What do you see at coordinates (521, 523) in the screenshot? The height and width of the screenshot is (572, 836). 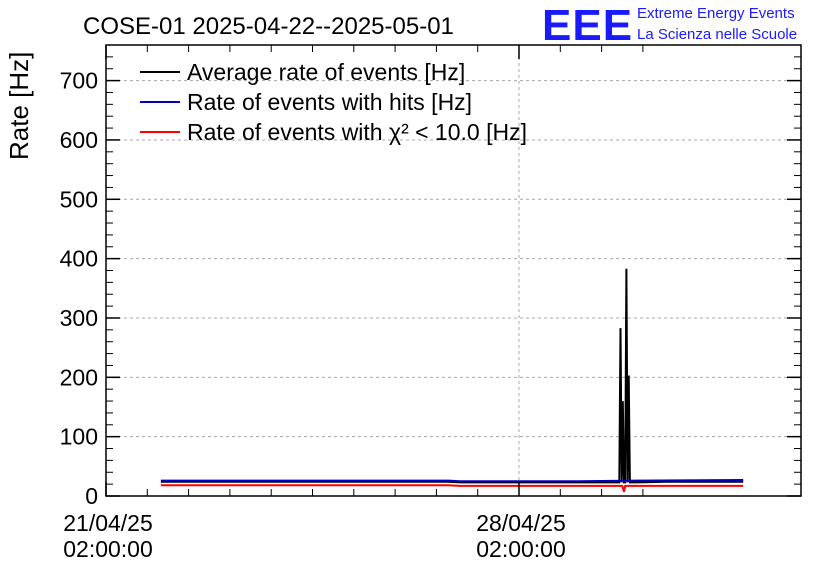 I see `x-tick-label-date: 28/04/25` at bounding box center [521, 523].